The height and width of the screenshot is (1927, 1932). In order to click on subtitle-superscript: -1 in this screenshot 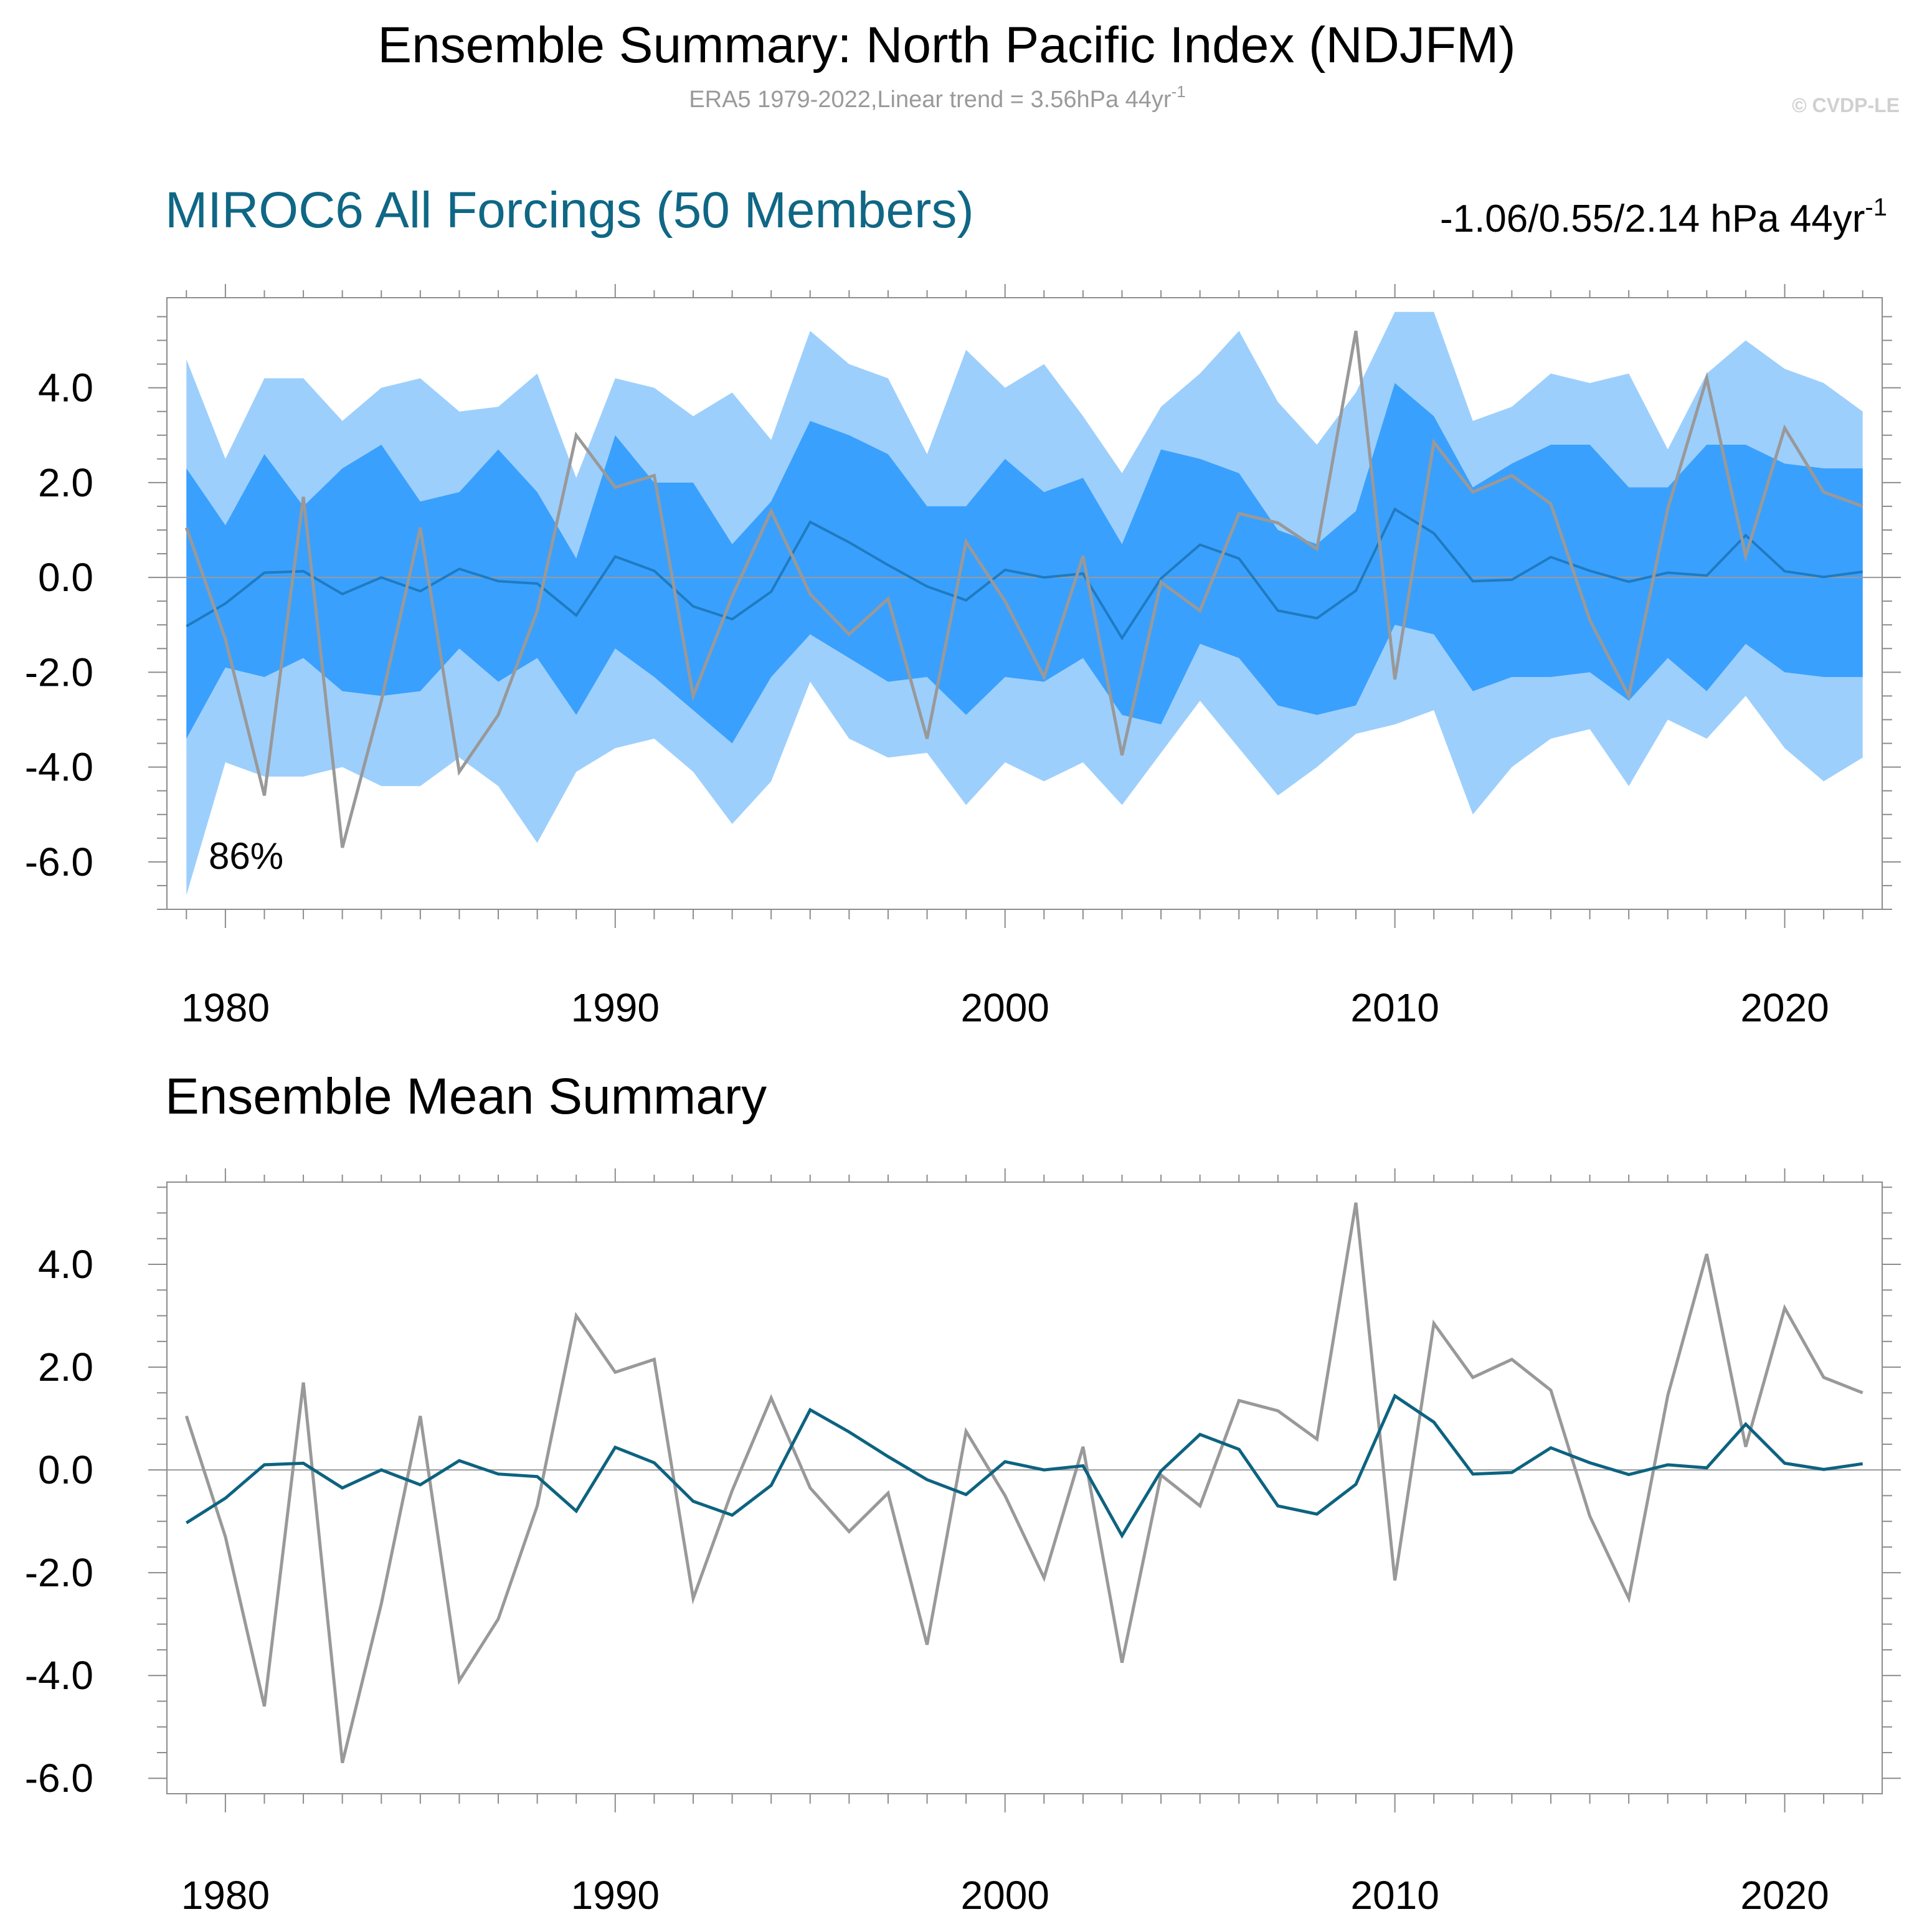, I will do `click(1179, 91)`.